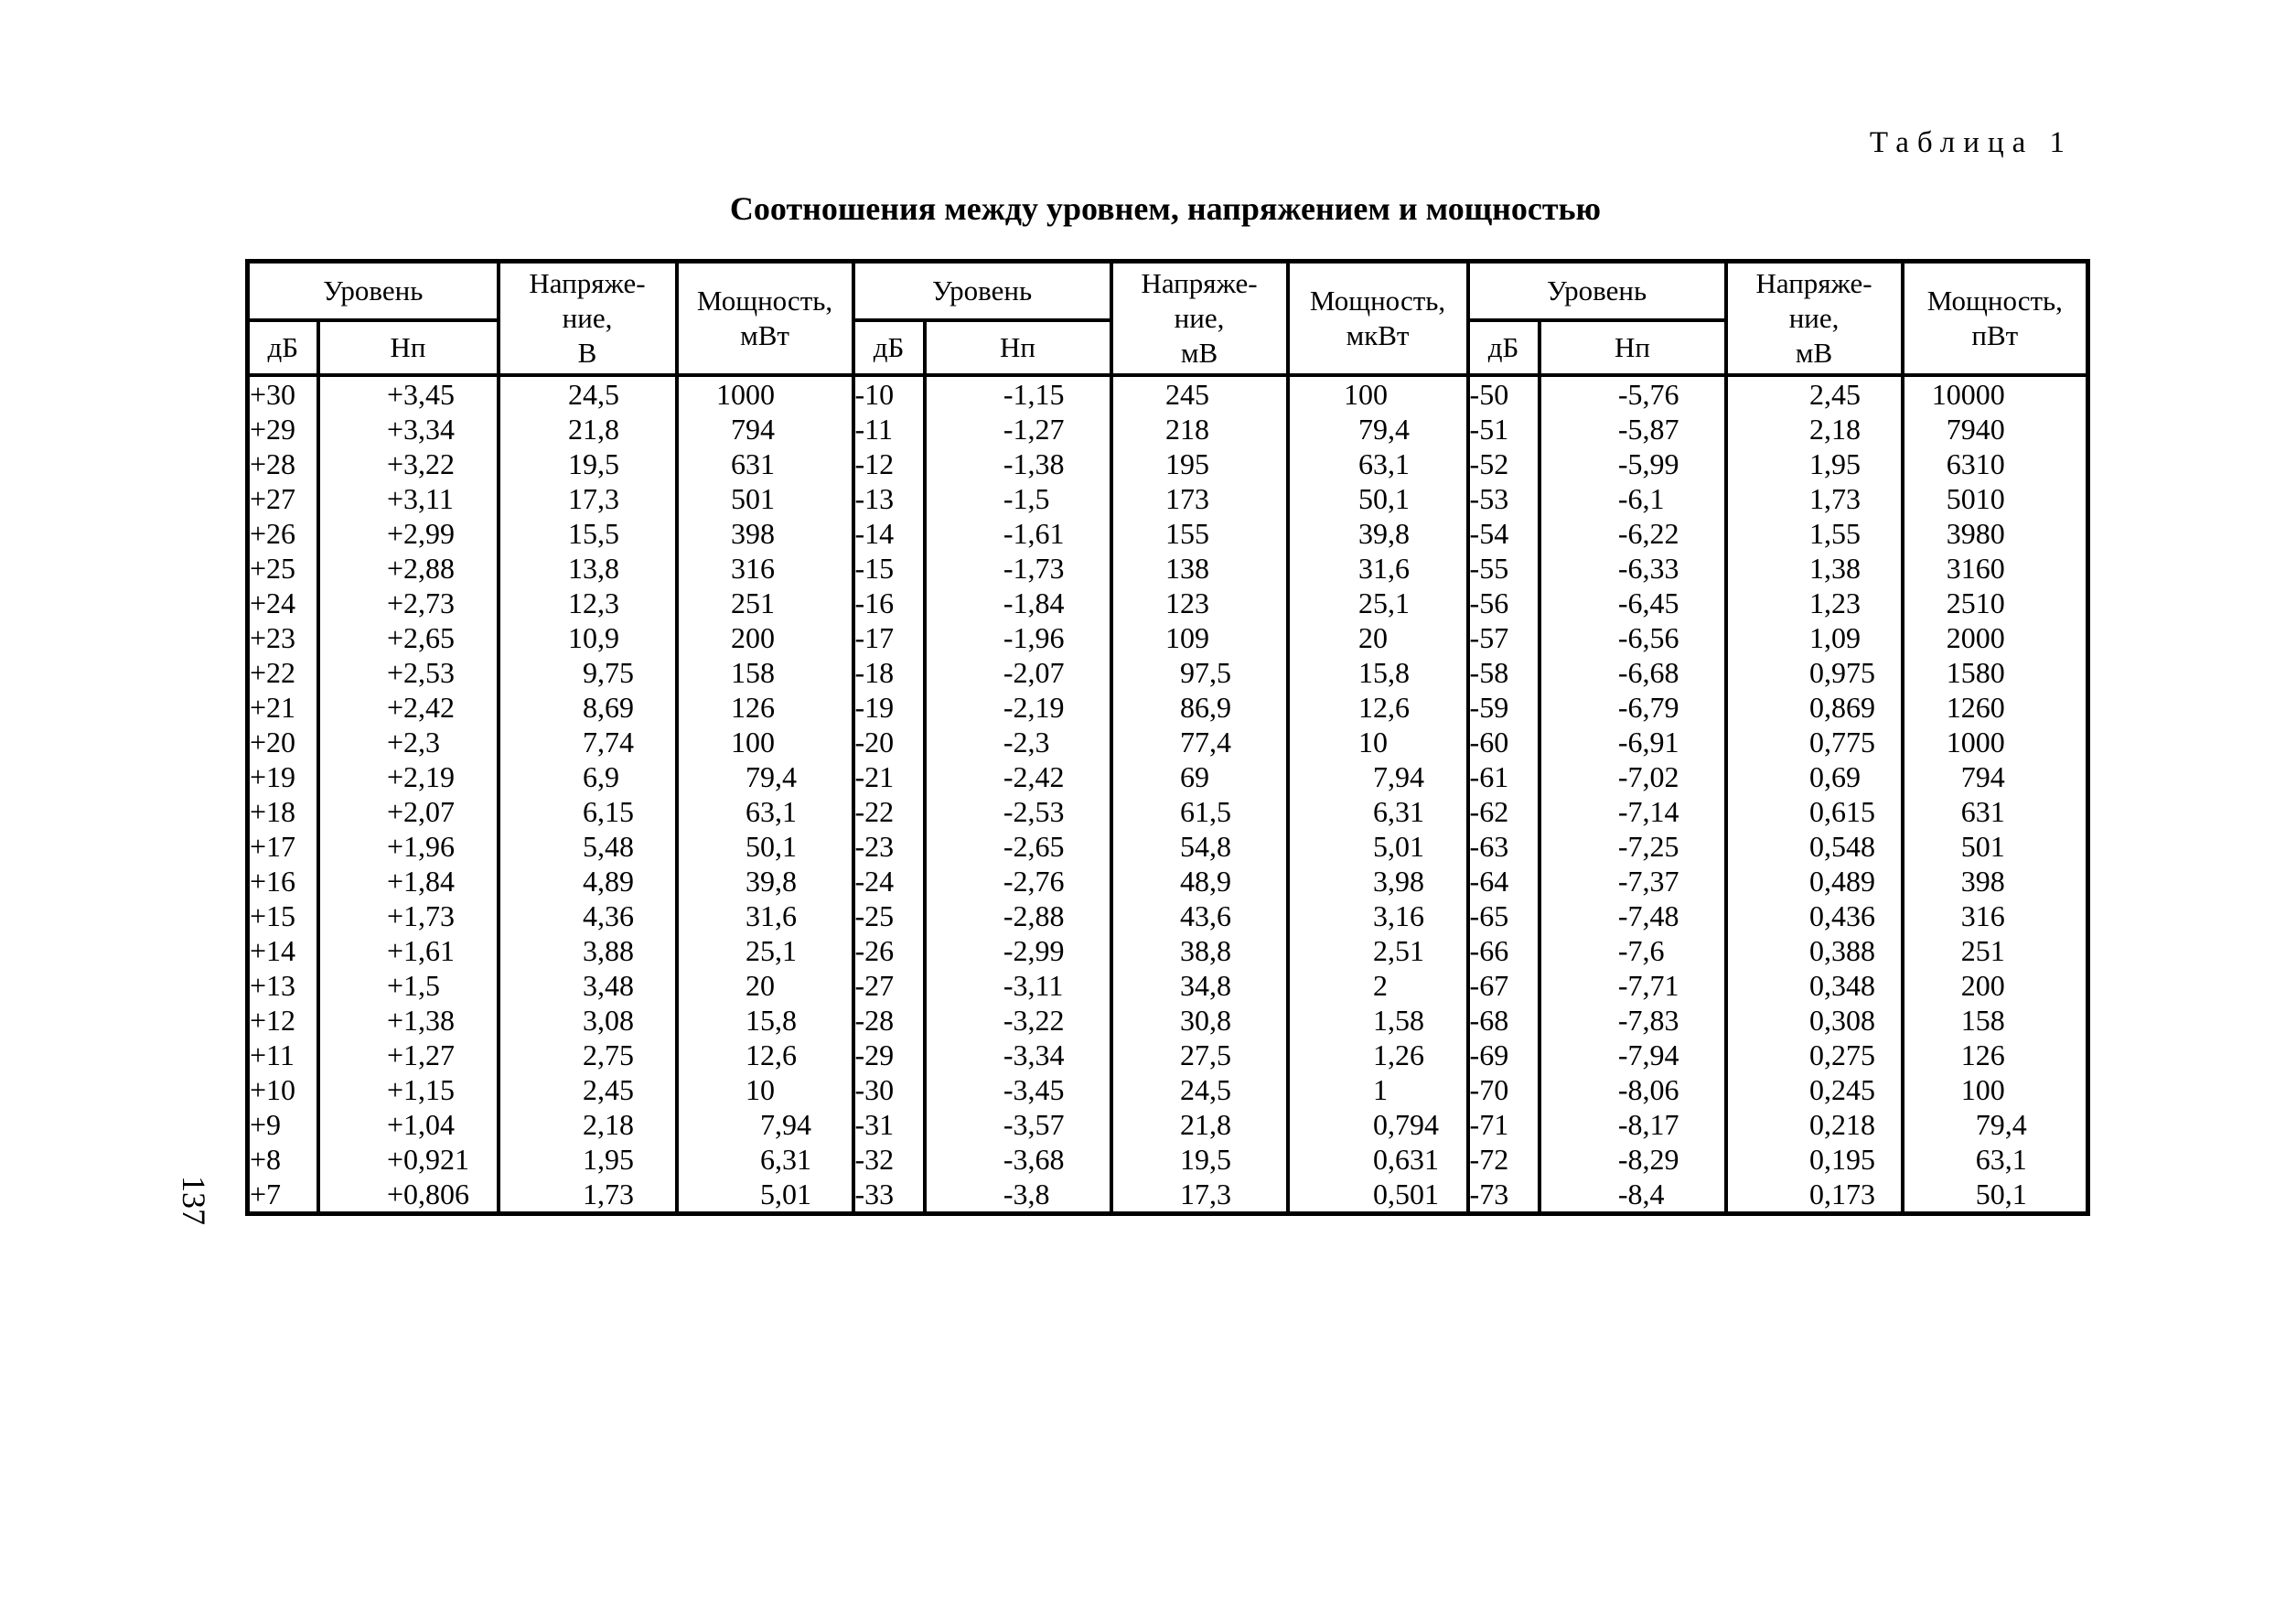  I want to click on cell-level-db: -16, so click(889, 603).